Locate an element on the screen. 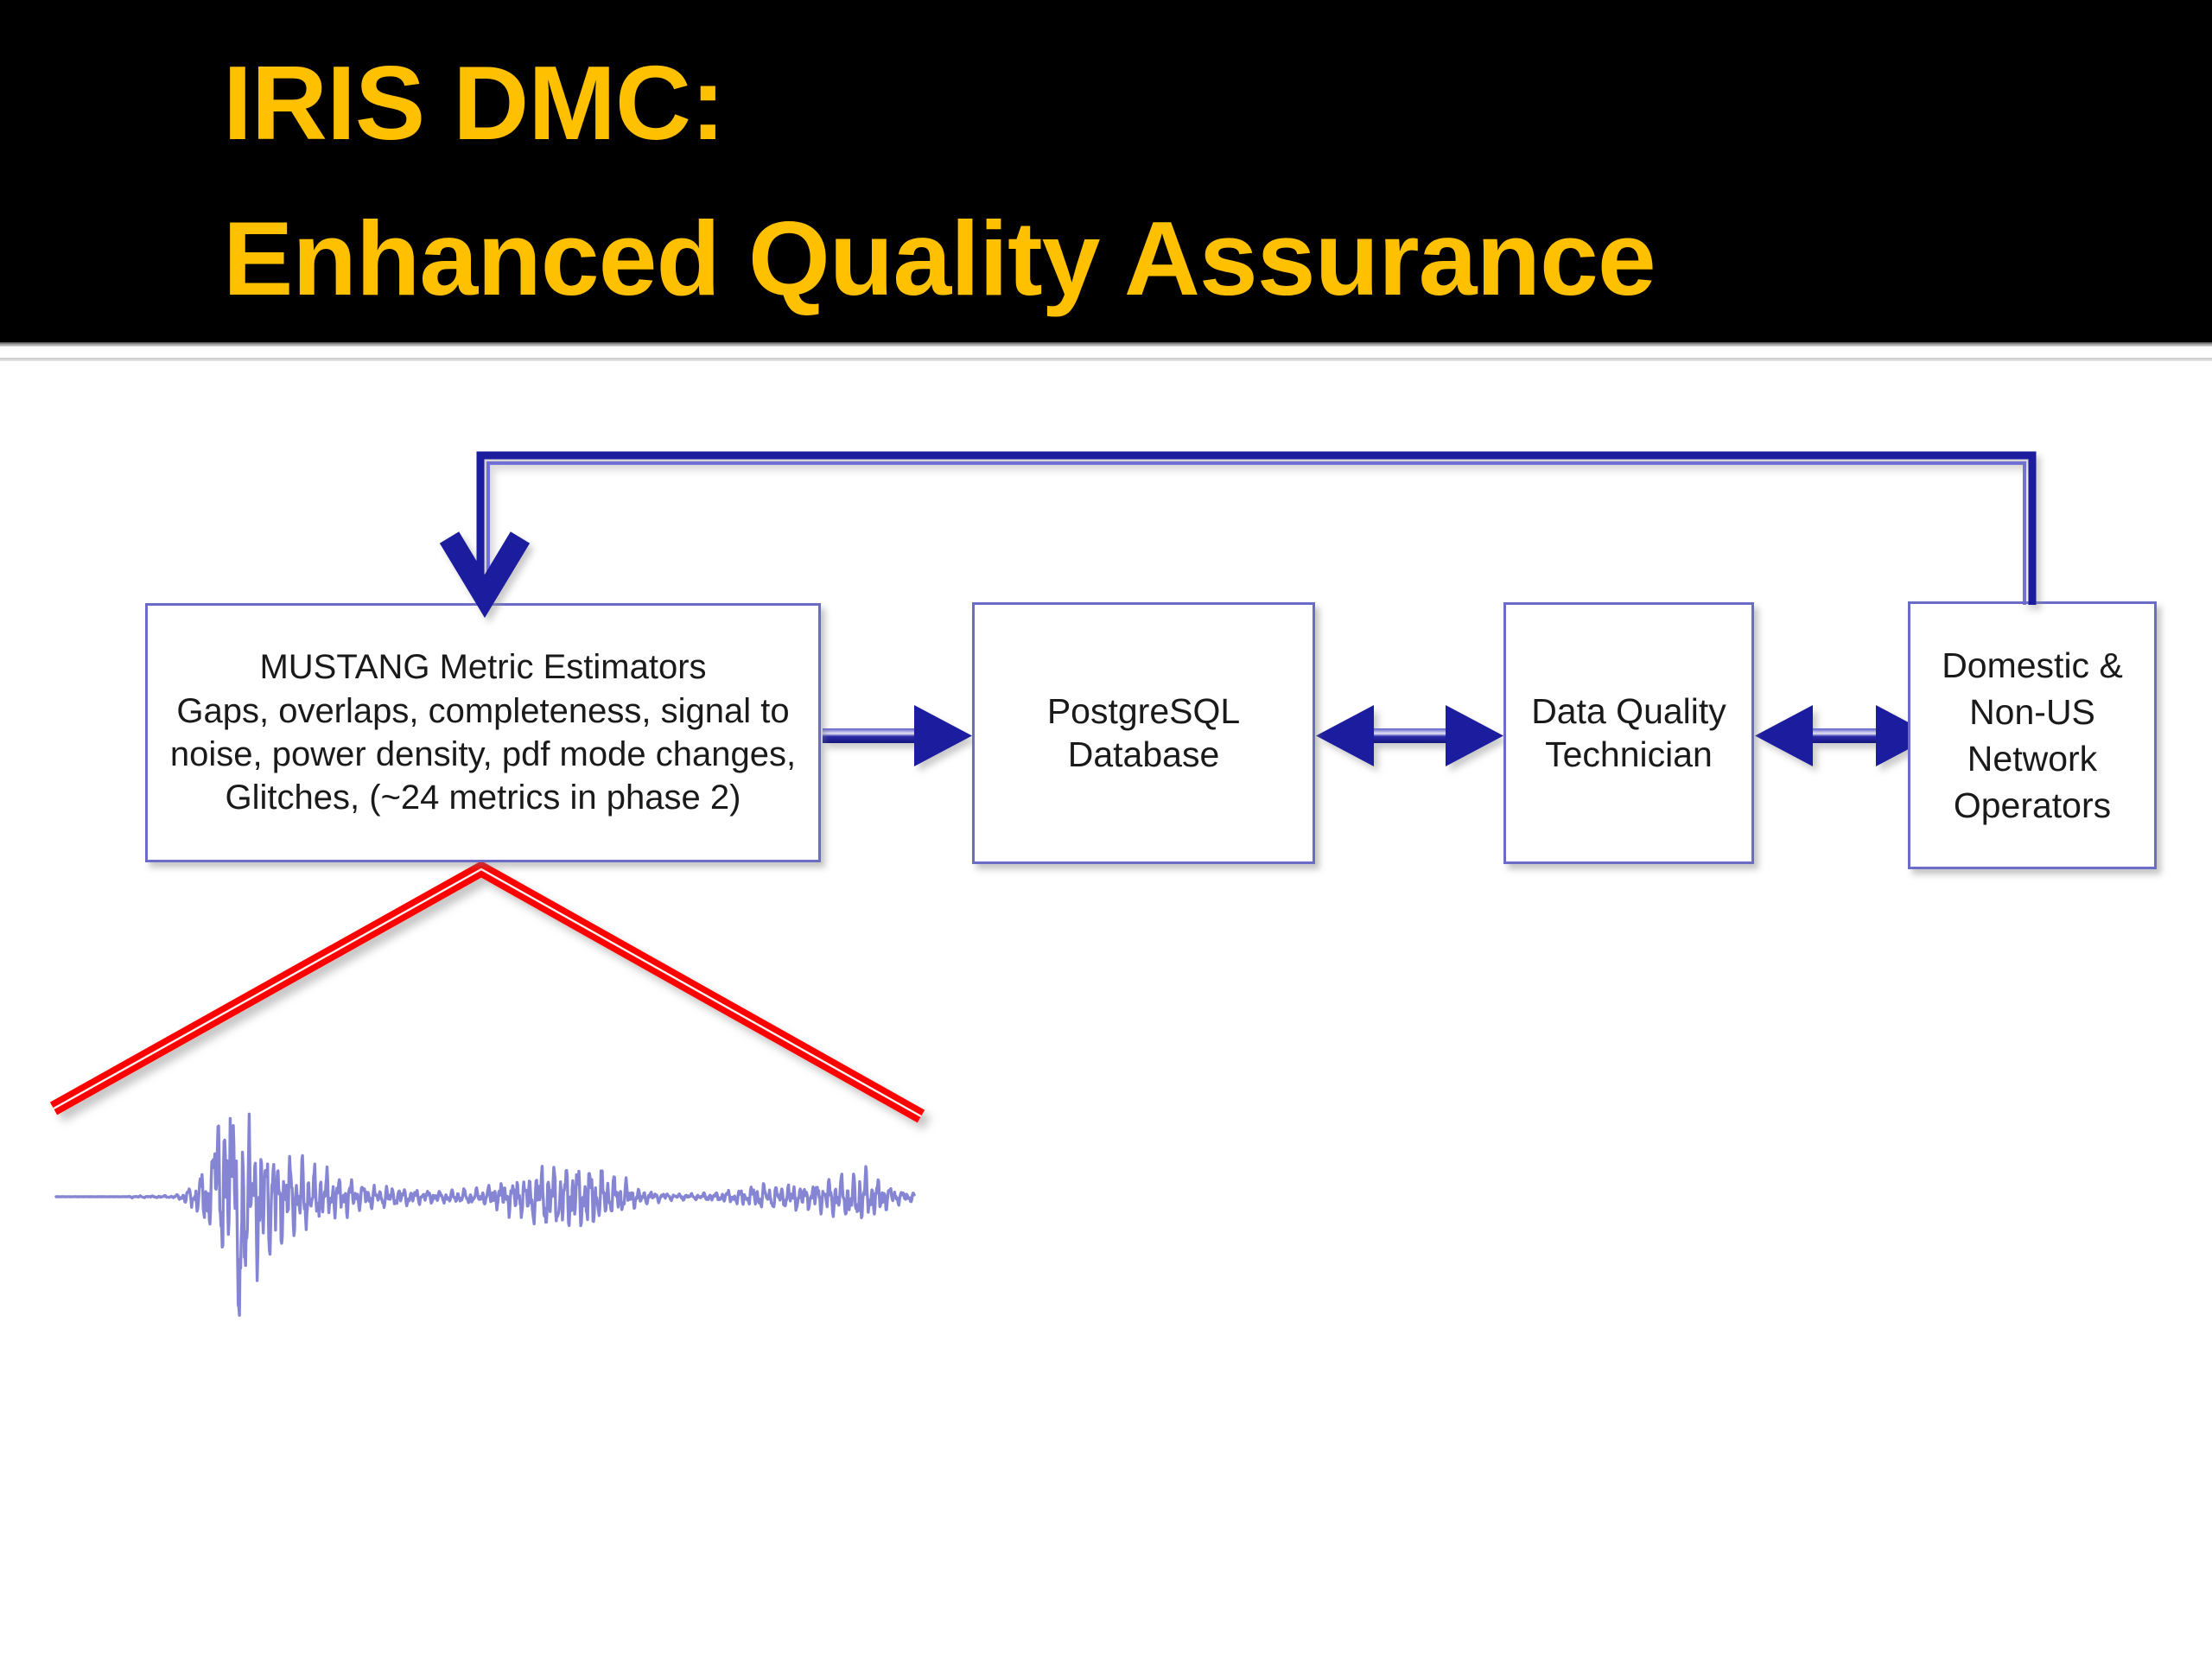  flow-box-label-operators: Domestic & Non-US Network Operators is located at coordinates (2032, 735).